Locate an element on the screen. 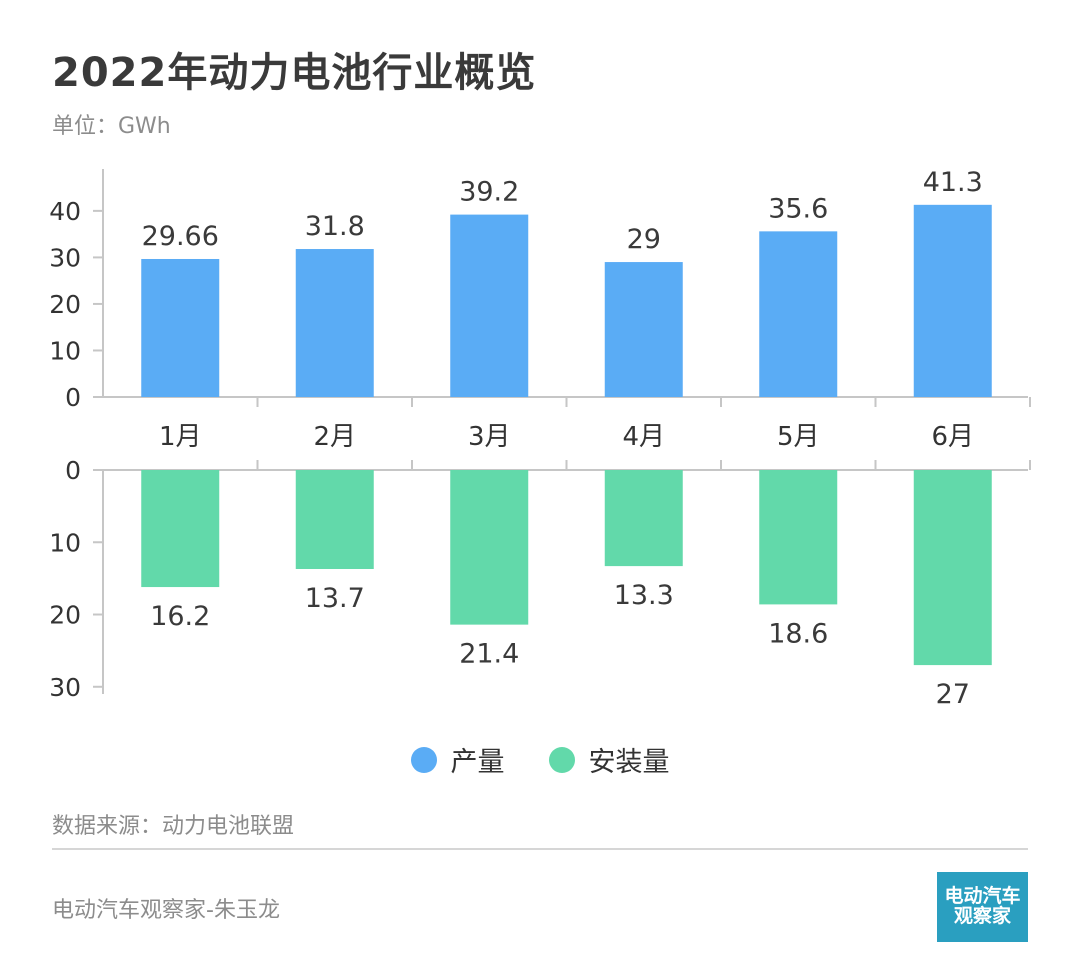  top-y-tick-label: 10 is located at coordinates (65, 350).